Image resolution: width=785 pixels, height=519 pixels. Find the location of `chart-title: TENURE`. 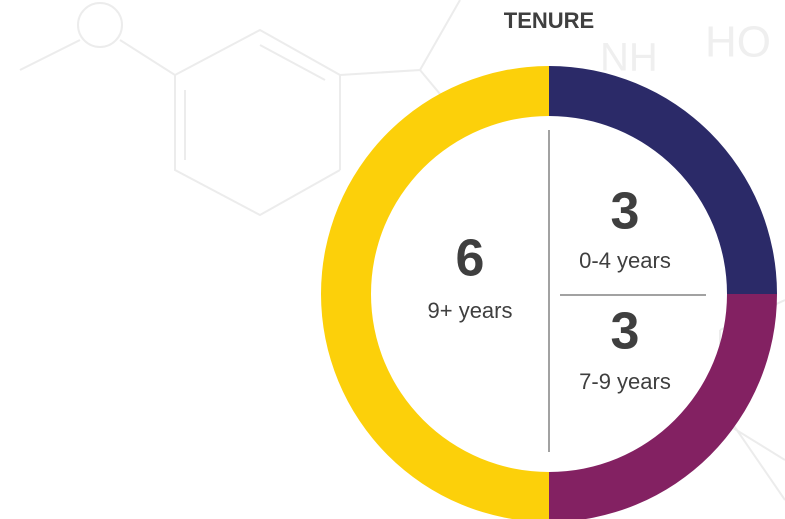

chart-title: TENURE is located at coordinates (549, 20).